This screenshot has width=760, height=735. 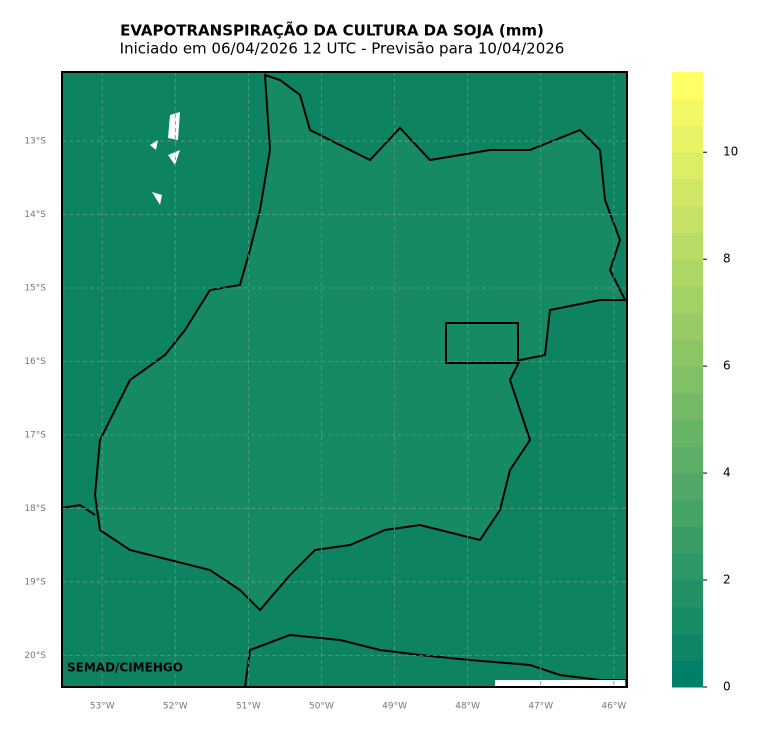 What do you see at coordinates (727, 687) in the screenshot?
I see `colorbar-tick-label: 0` at bounding box center [727, 687].